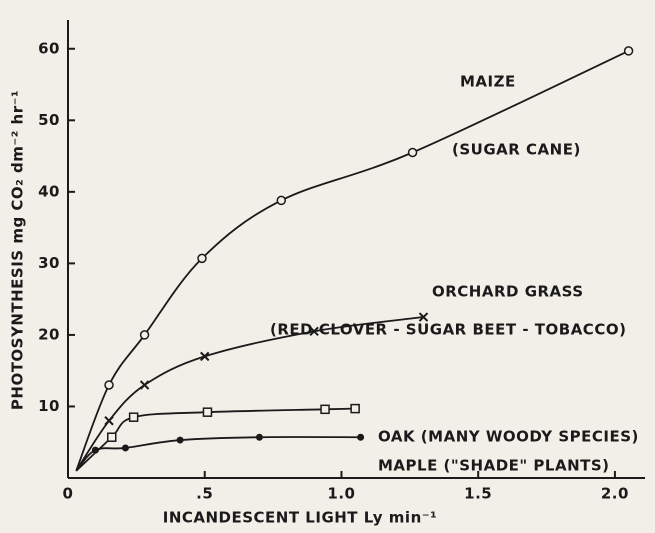 The height and width of the screenshot is (533, 655). I want to click on y-tick-label: 50, so click(49, 120).